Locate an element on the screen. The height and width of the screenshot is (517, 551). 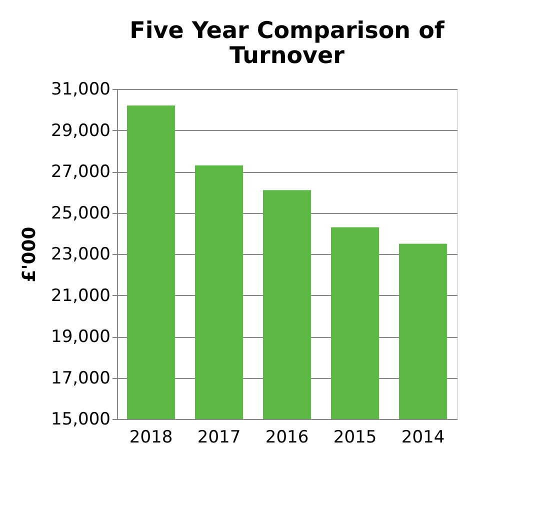
y-tick-label: 19,000 is located at coordinates (80, 337).